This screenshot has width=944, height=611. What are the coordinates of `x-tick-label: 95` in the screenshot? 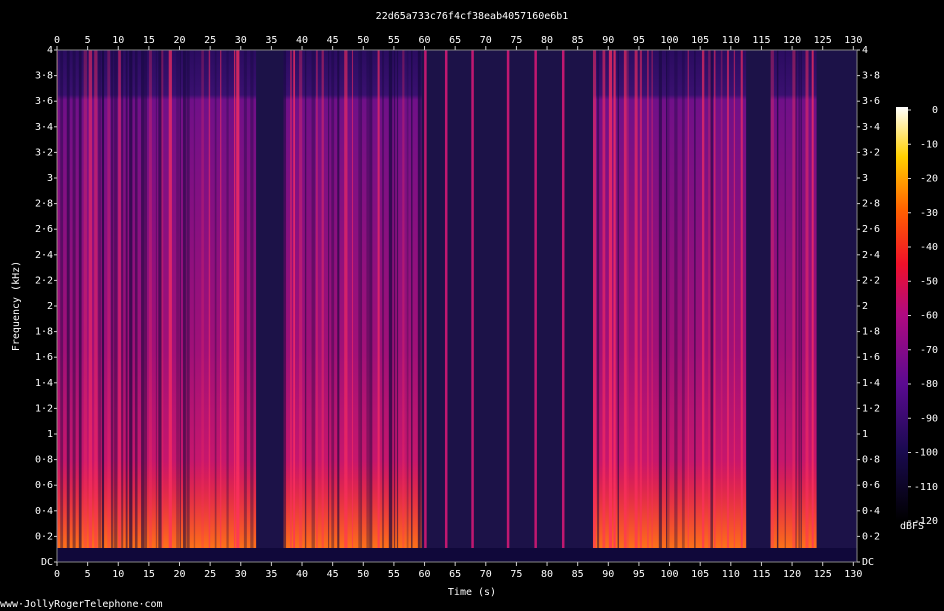 It's located at (639, 574).